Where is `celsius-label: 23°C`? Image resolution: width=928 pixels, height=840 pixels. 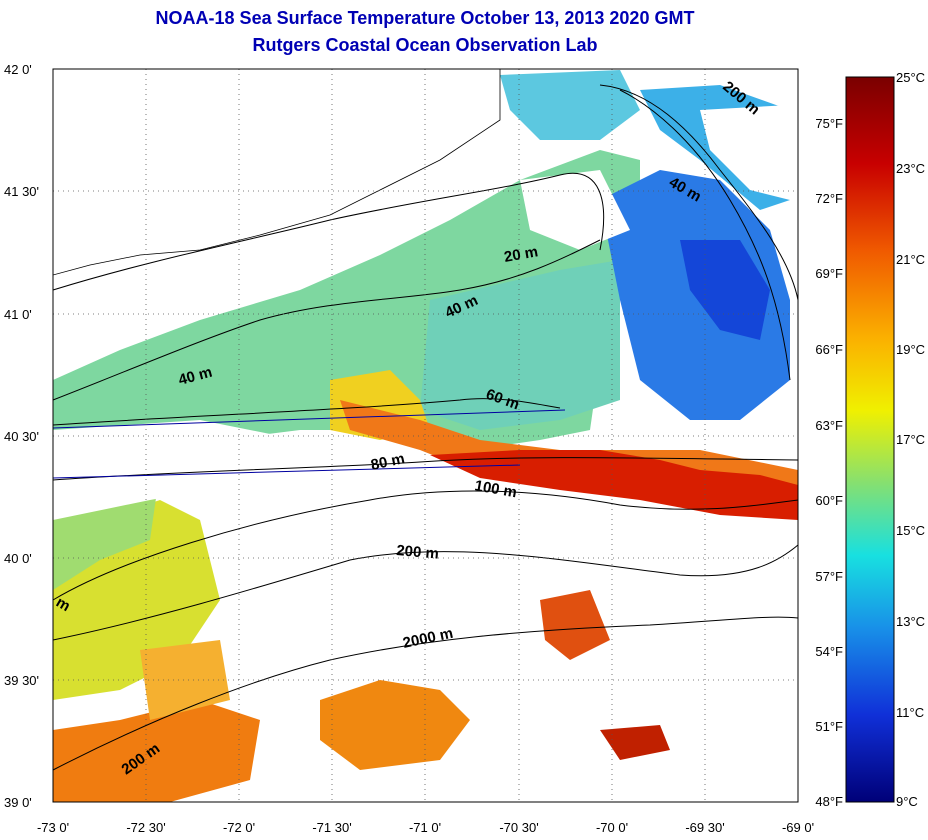 celsius-label: 23°C is located at coordinates (910, 168).